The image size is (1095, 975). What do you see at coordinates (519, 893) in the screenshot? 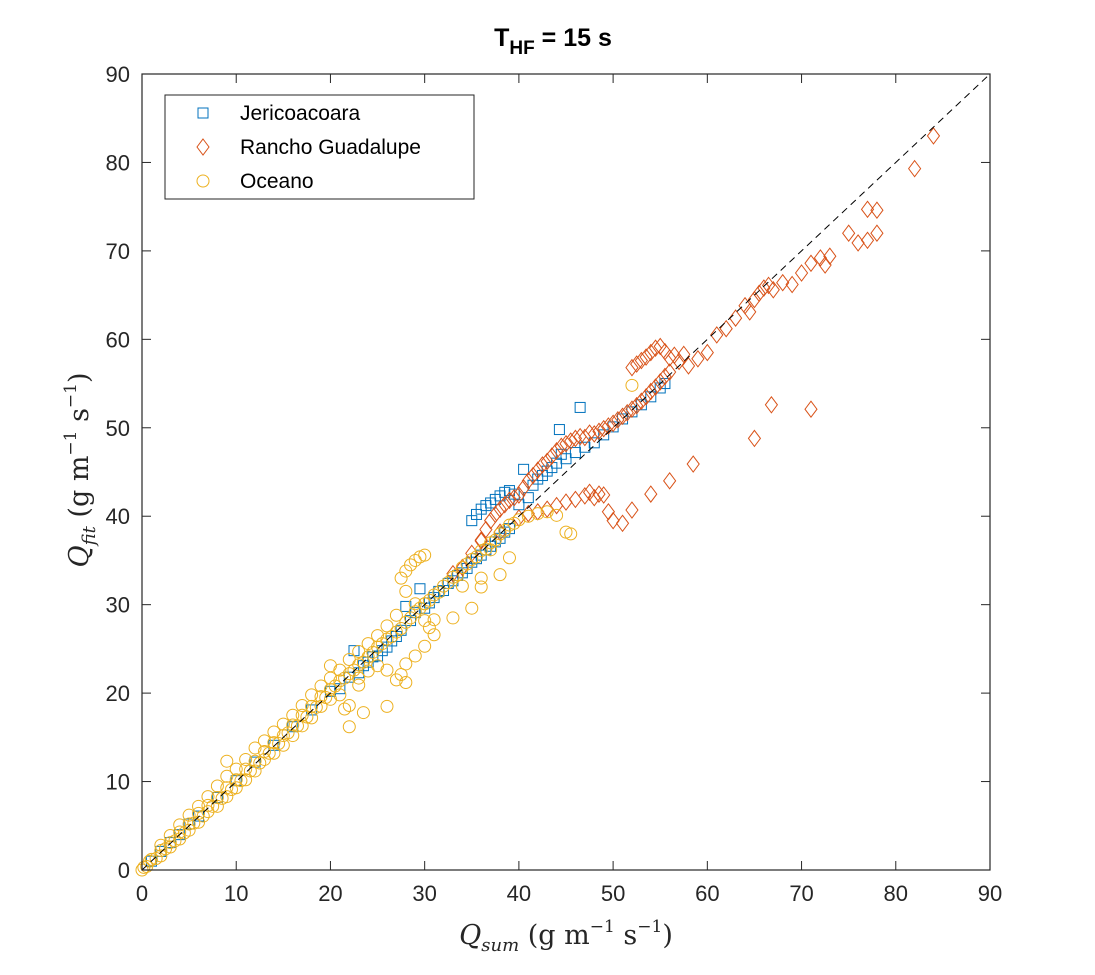
I see `x-tick-label: 40` at bounding box center [519, 893].